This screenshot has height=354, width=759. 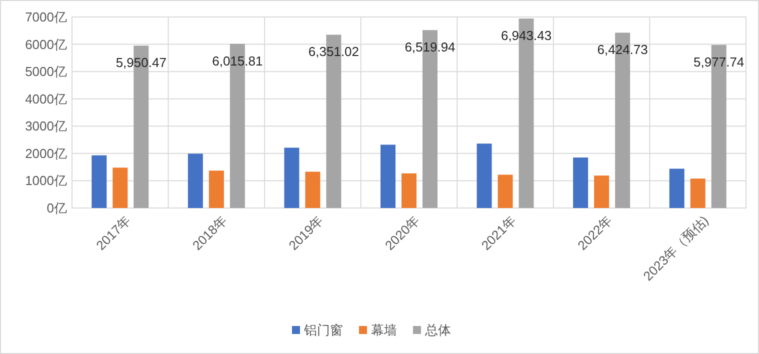 I want to click on legend-label: 总体, so click(x=437, y=330).